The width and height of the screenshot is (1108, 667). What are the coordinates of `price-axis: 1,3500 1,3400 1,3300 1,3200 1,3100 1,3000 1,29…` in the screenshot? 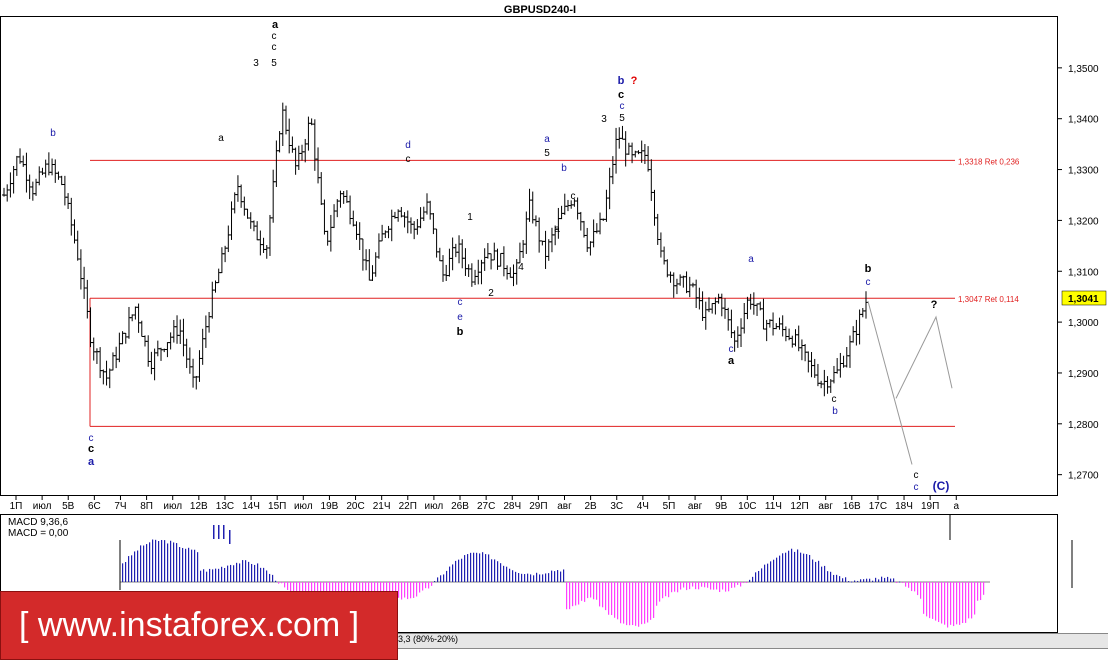 It's located at (1078, 273).